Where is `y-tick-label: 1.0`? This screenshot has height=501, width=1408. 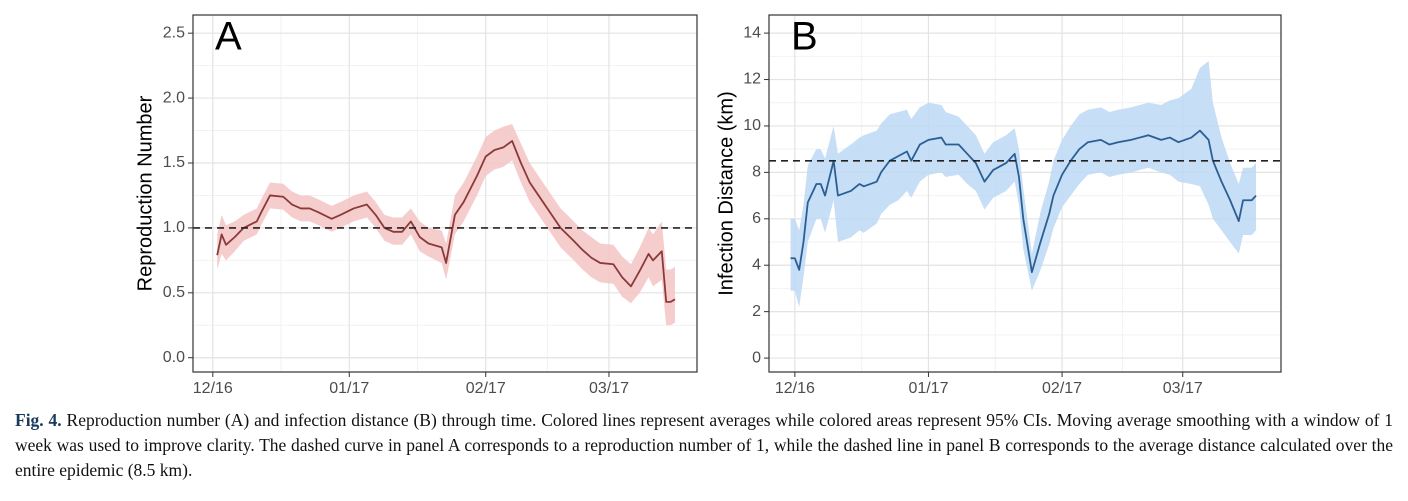
y-tick-label: 1.0 is located at coordinates (174, 227).